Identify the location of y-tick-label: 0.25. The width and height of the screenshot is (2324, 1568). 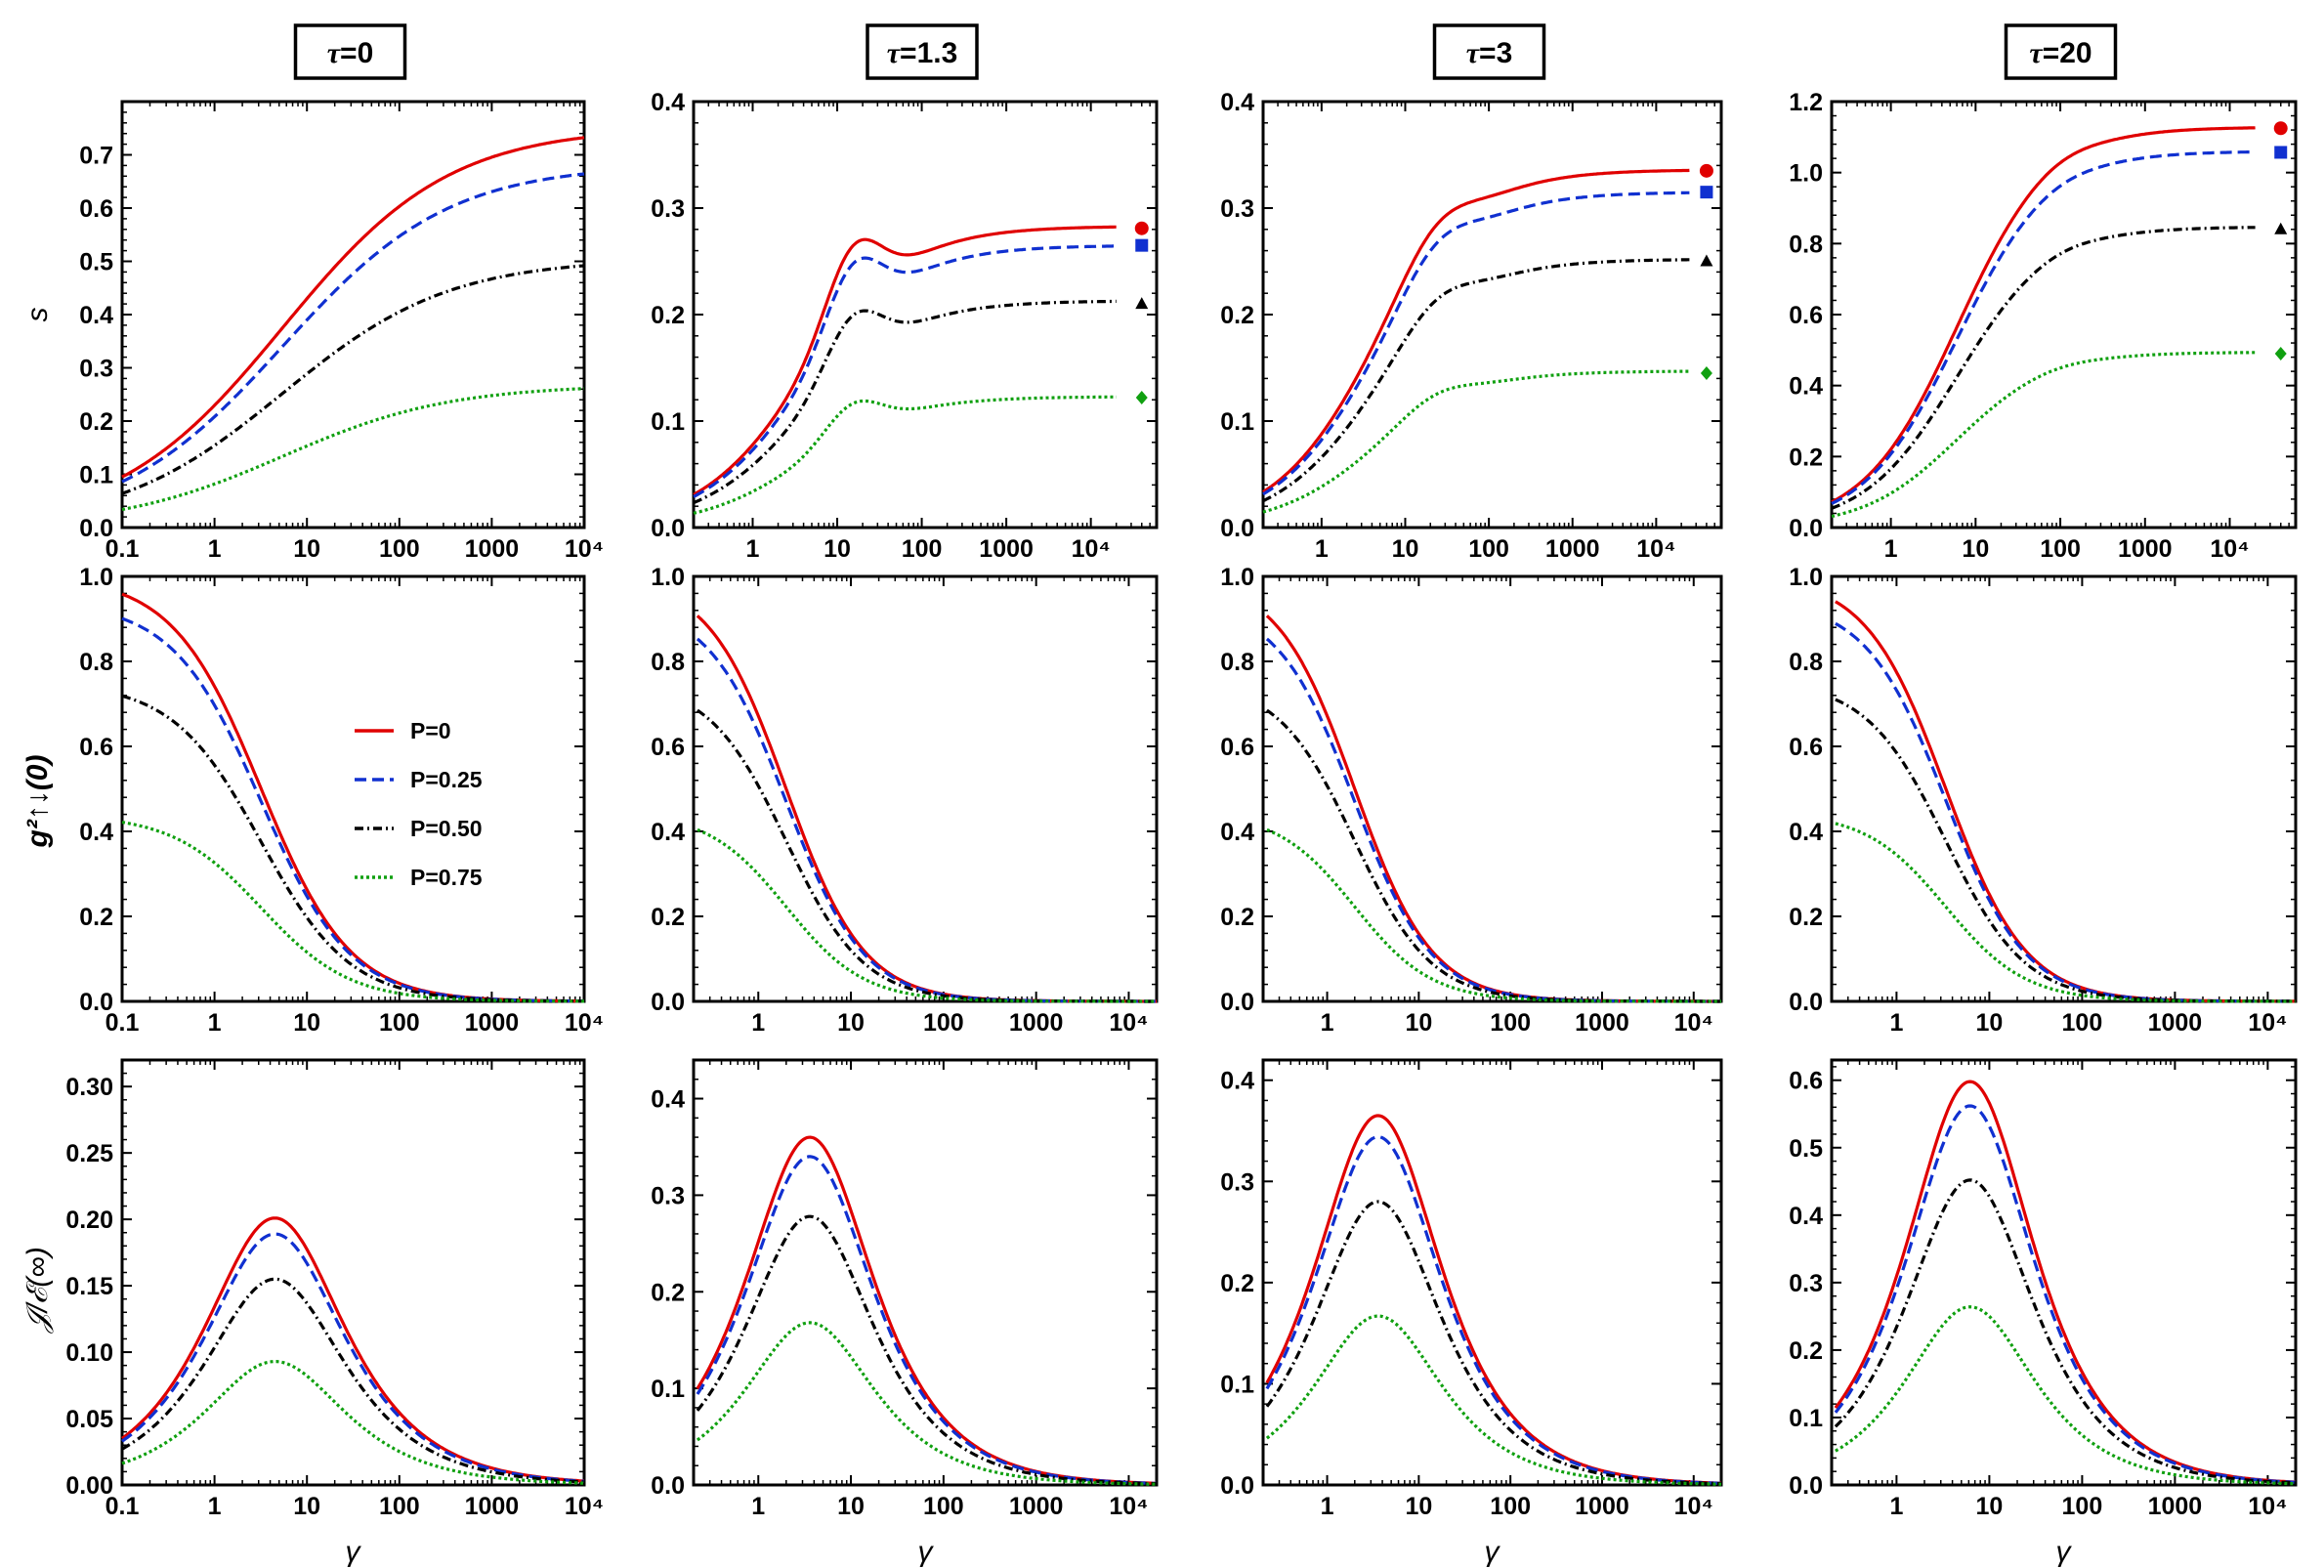
(89, 1153).